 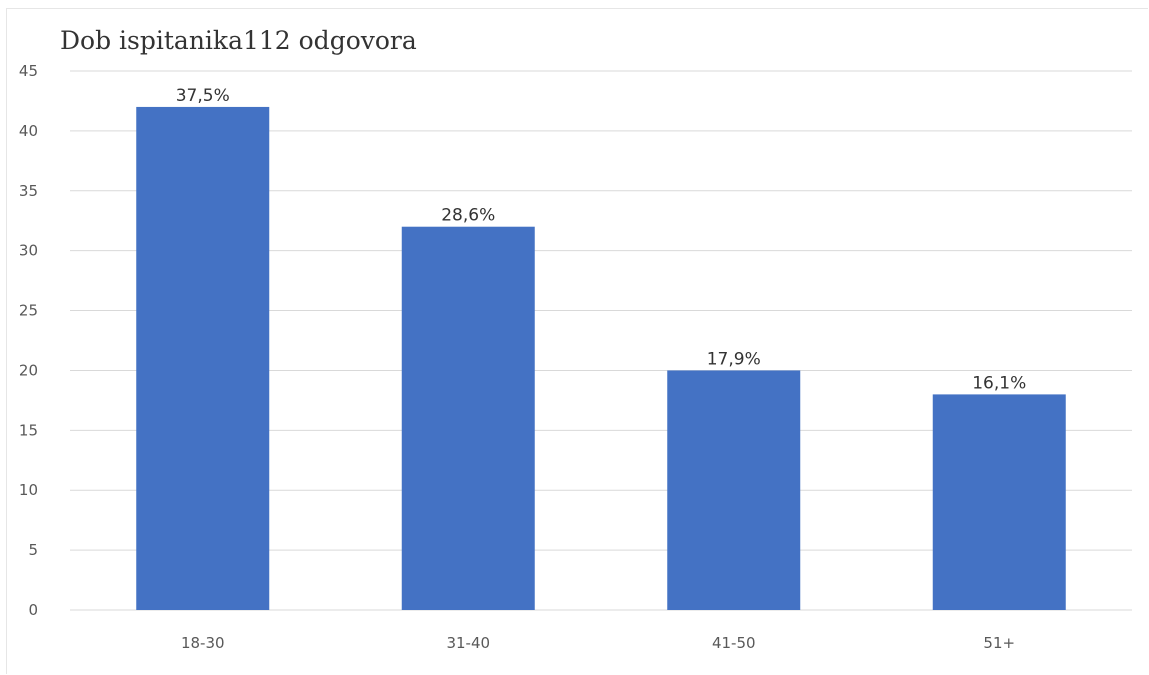 What do you see at coordinates (734, 643) in the screenshot?
I see `x-tick-label: 41-50` at bounding box center [734, 643].